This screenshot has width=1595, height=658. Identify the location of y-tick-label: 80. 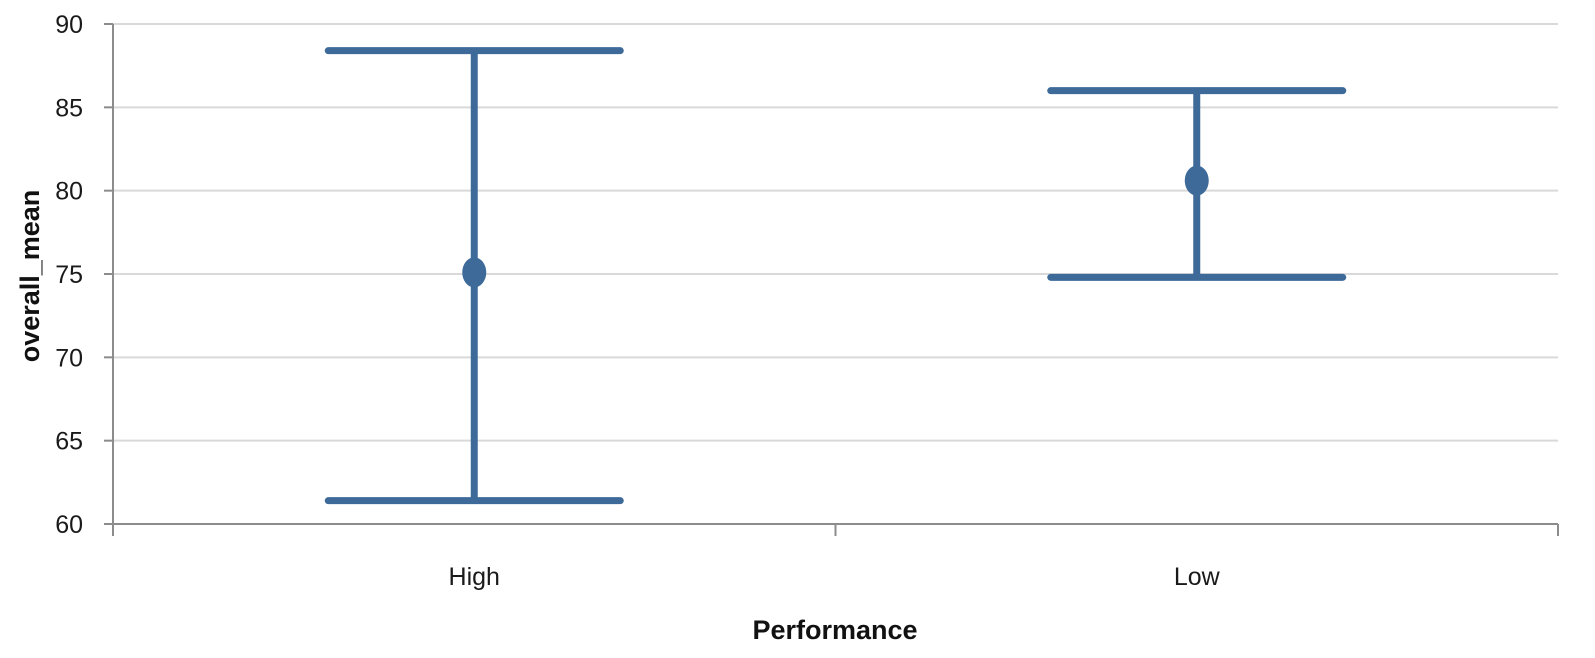
(69, 192).